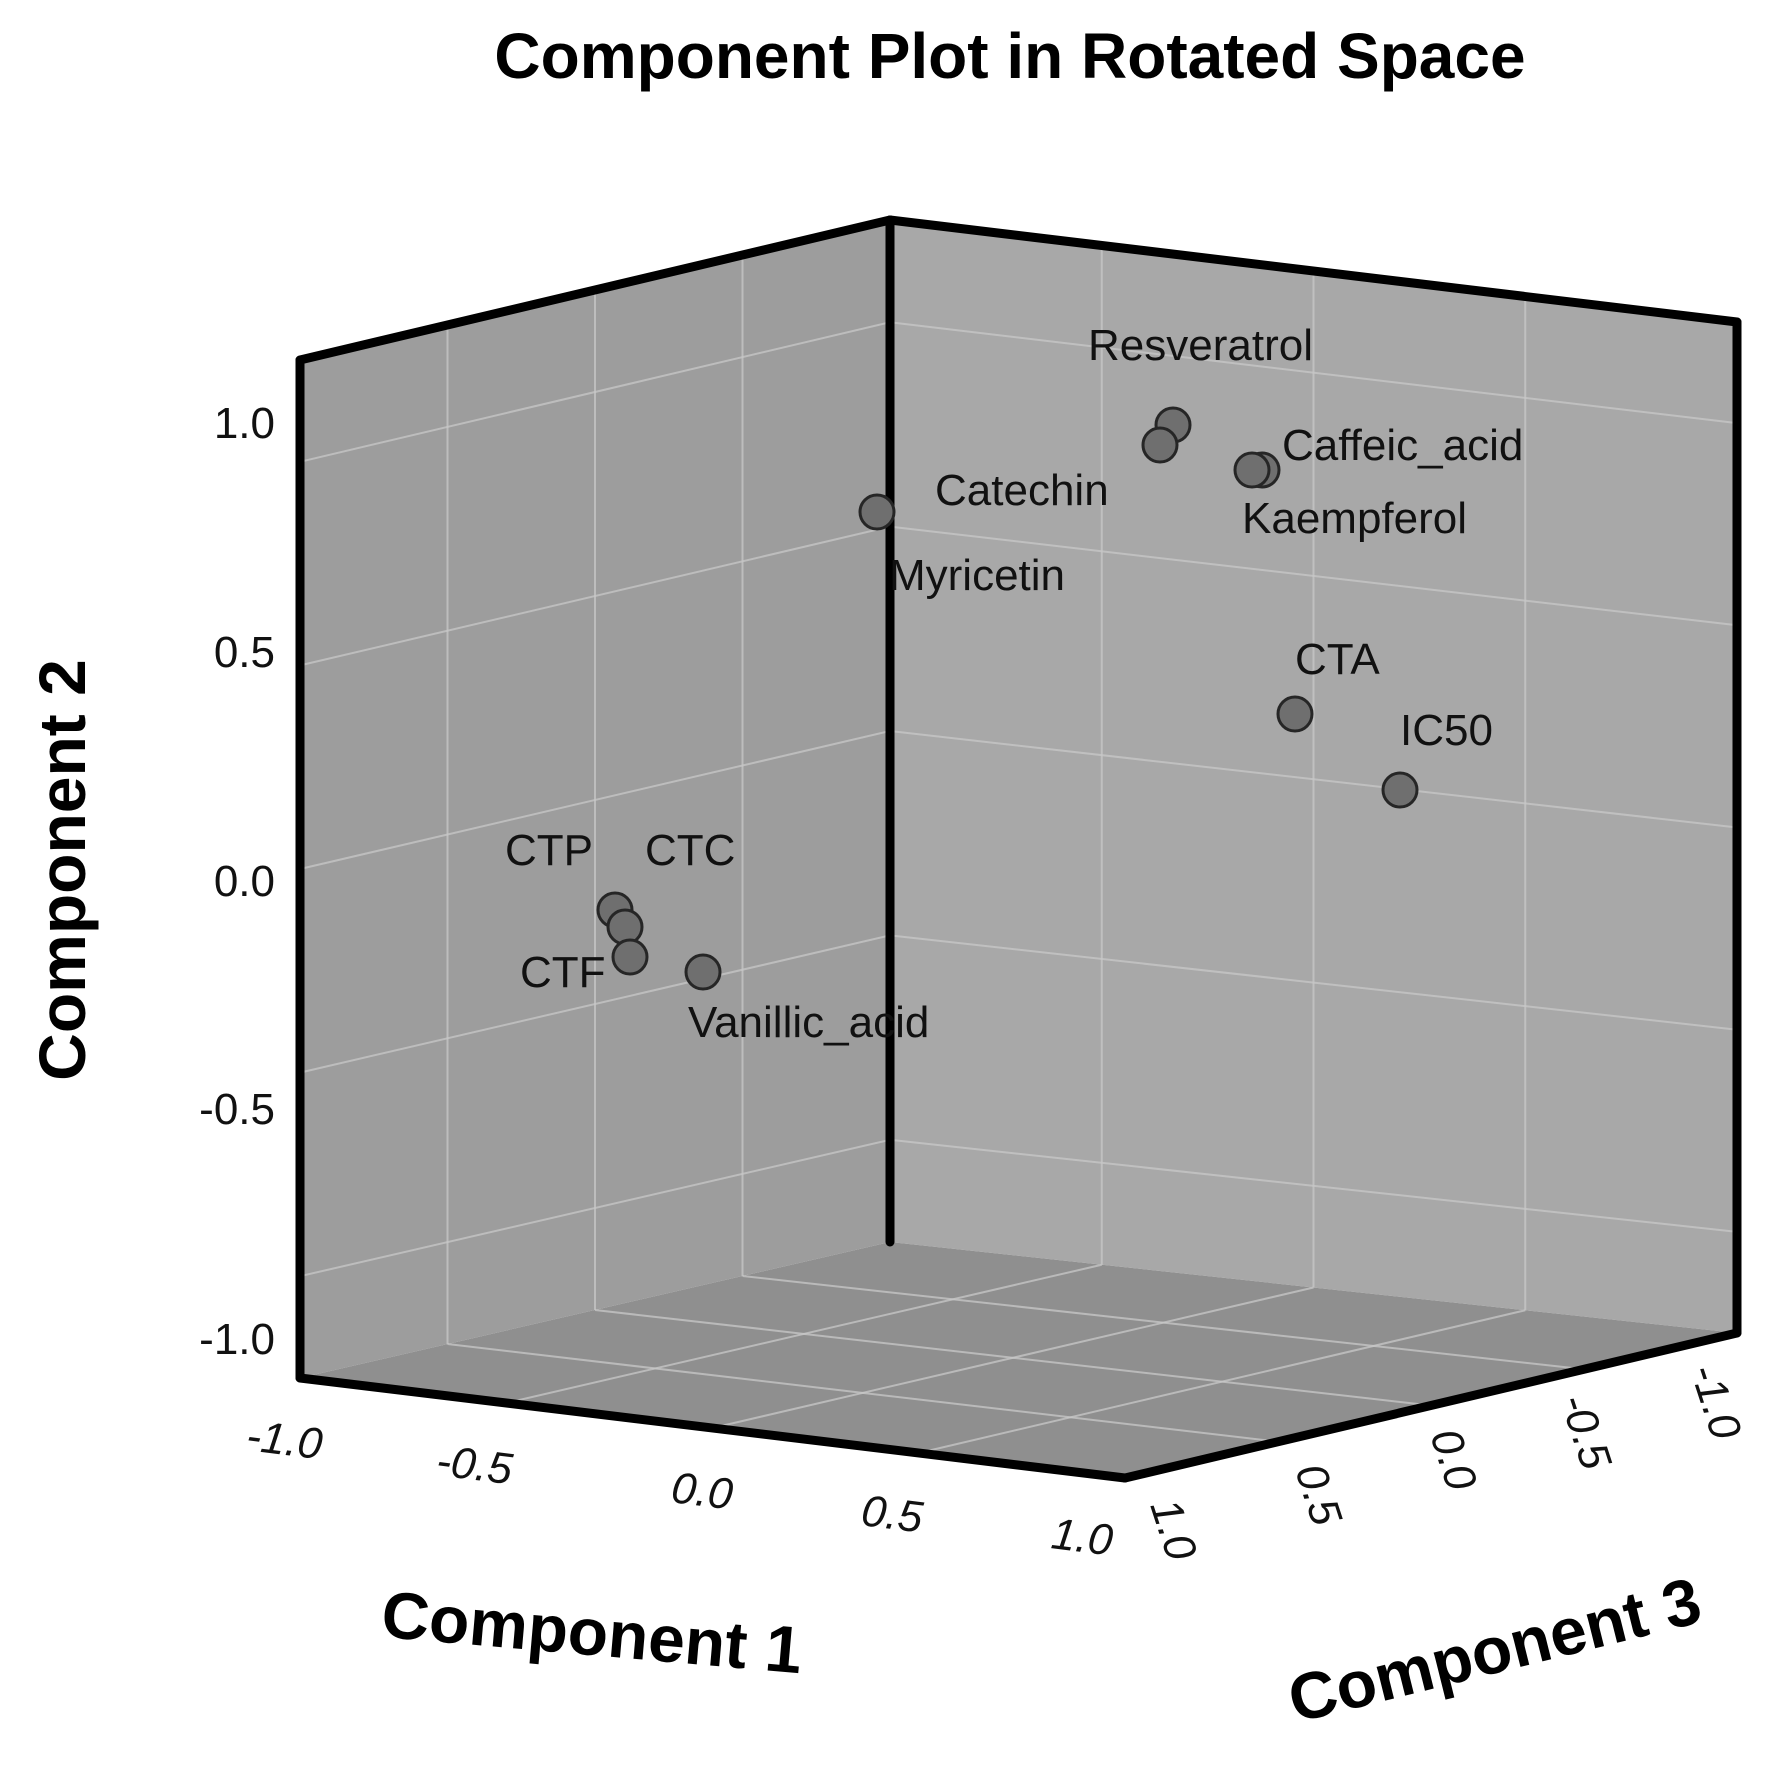 The image size is (1767, 1767). I want to click on data-point-vanillic-acid, so click(703, 972).